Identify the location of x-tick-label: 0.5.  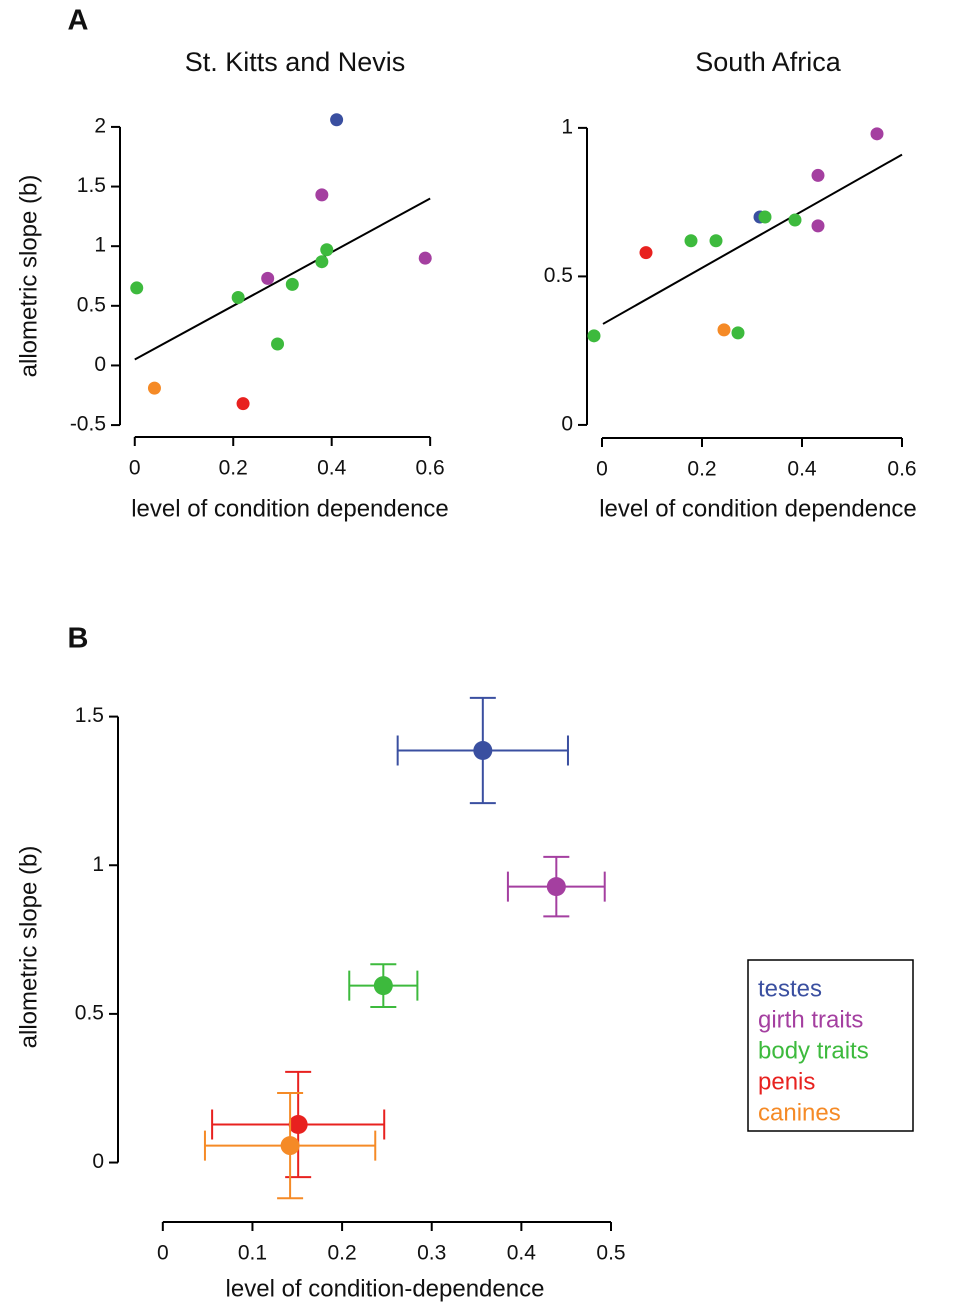
(610, 1253).